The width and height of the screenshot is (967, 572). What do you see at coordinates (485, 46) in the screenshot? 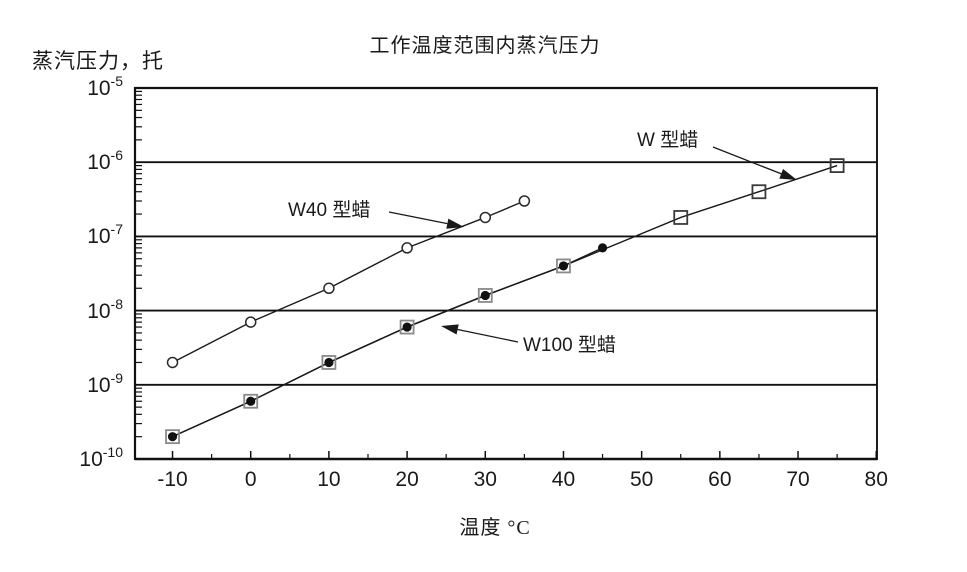
I see `chart-title: 工作温度范围内蒸汽压力` at bounding box center [485, 46].